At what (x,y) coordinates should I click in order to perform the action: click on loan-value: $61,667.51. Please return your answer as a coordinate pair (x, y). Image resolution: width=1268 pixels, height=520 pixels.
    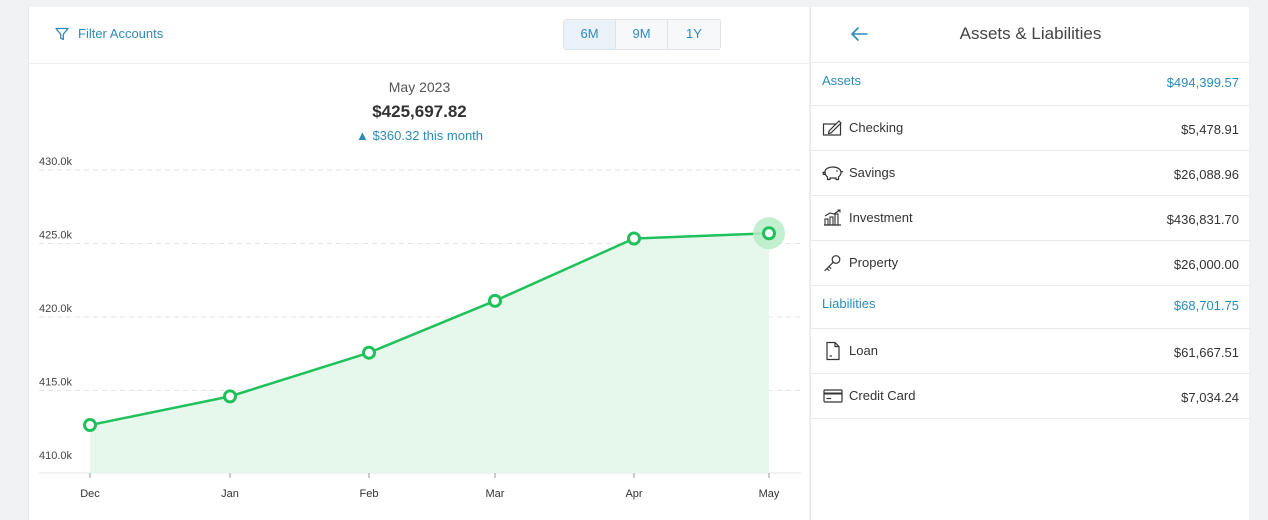
    Looking at the image, I should click on (1206, 352).